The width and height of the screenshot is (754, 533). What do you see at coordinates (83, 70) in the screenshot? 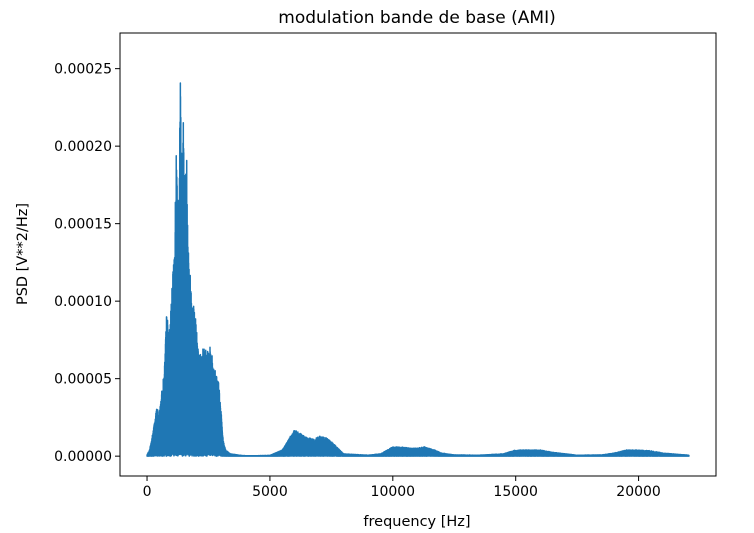
I see `y-tick-label: 0.00025` at bounding box center [83, 70].